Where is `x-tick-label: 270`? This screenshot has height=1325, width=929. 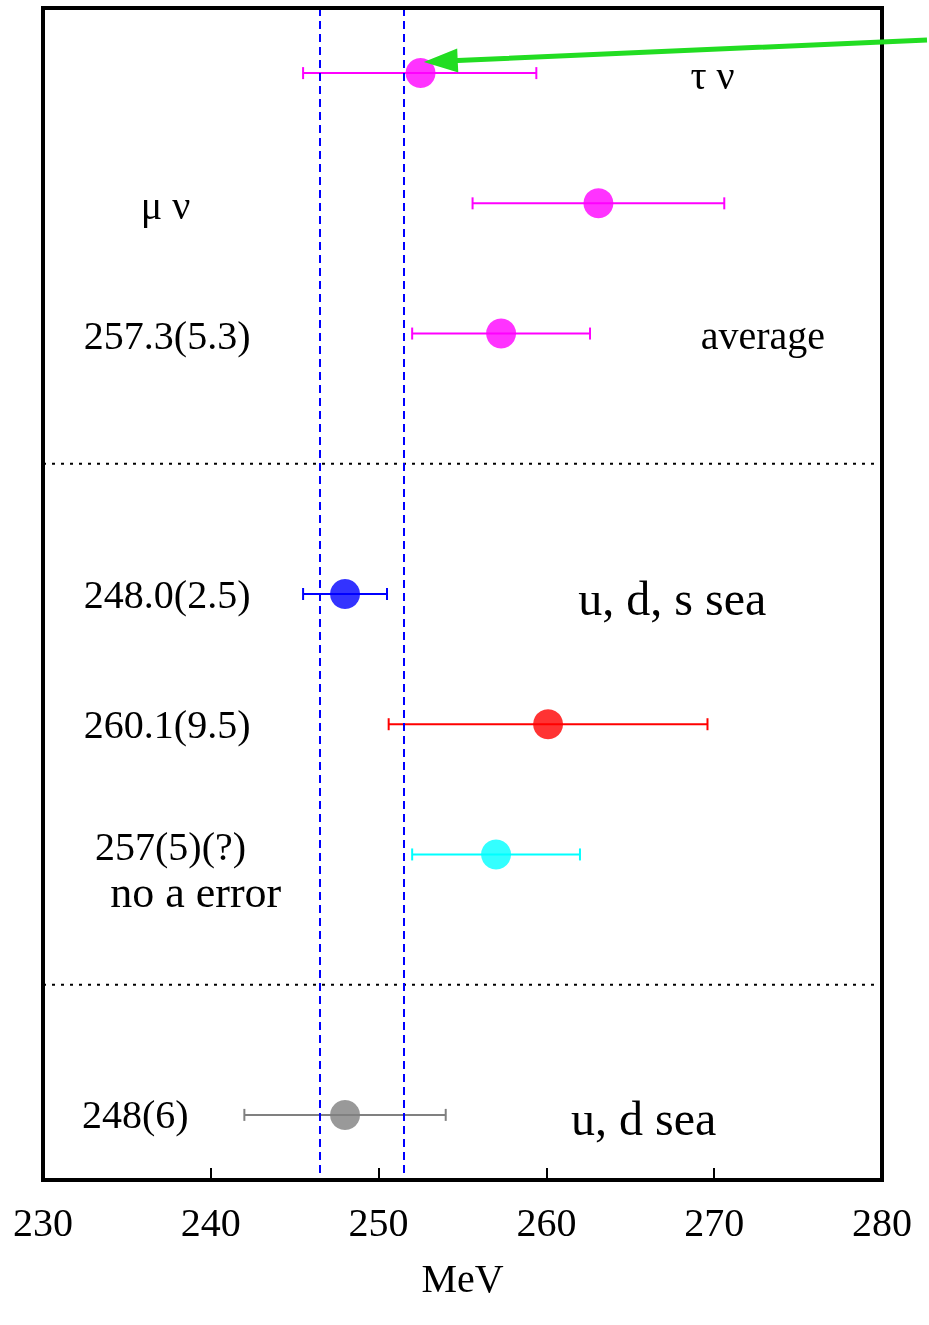
x-tick-label: 270 is located at coordinates (714, 1222).